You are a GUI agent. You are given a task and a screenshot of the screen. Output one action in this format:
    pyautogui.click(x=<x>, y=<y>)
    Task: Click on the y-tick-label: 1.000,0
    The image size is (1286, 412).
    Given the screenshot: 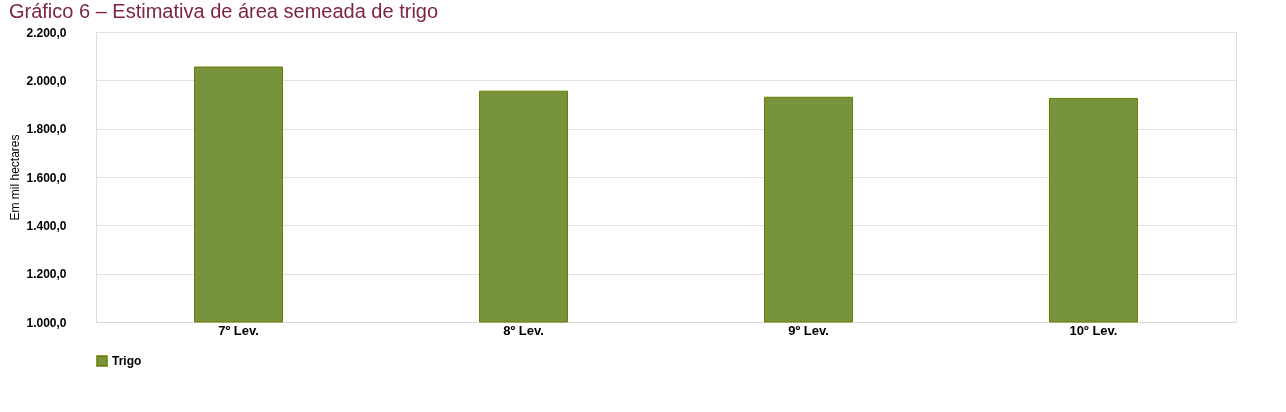 What is the action you would take?
    pyautogui.click(x=46, y=322)
    